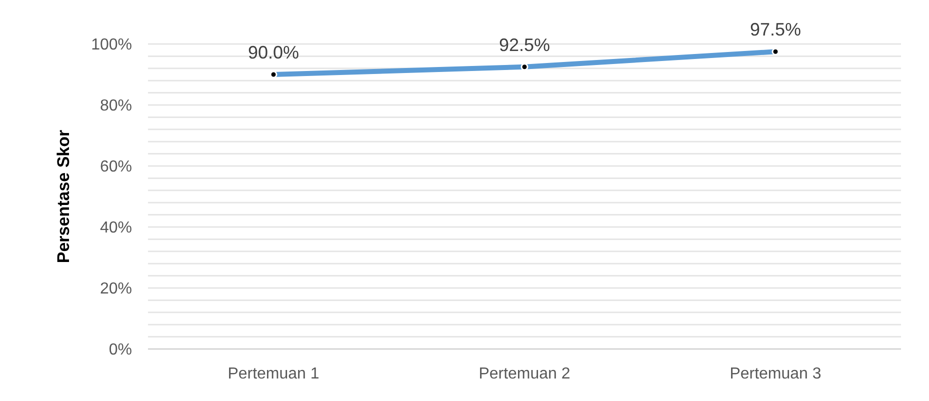 The image size is (929, 401). I want to click on y-tick-label: 60%, so click(116, 167).